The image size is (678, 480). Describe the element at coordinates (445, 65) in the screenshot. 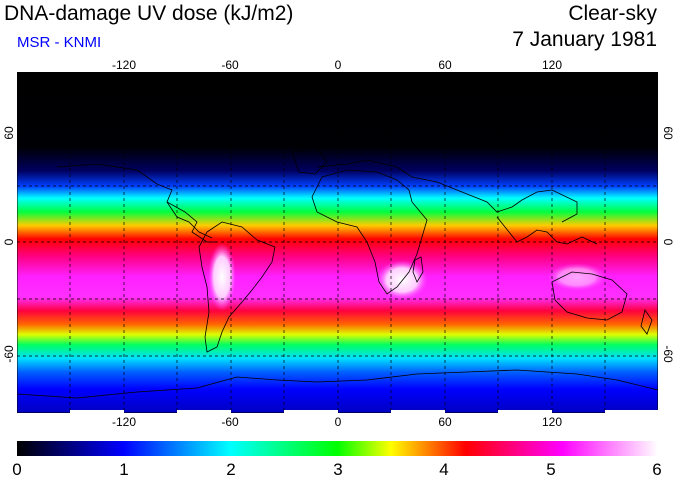

I see `lon-tick-top: 60` at that location.